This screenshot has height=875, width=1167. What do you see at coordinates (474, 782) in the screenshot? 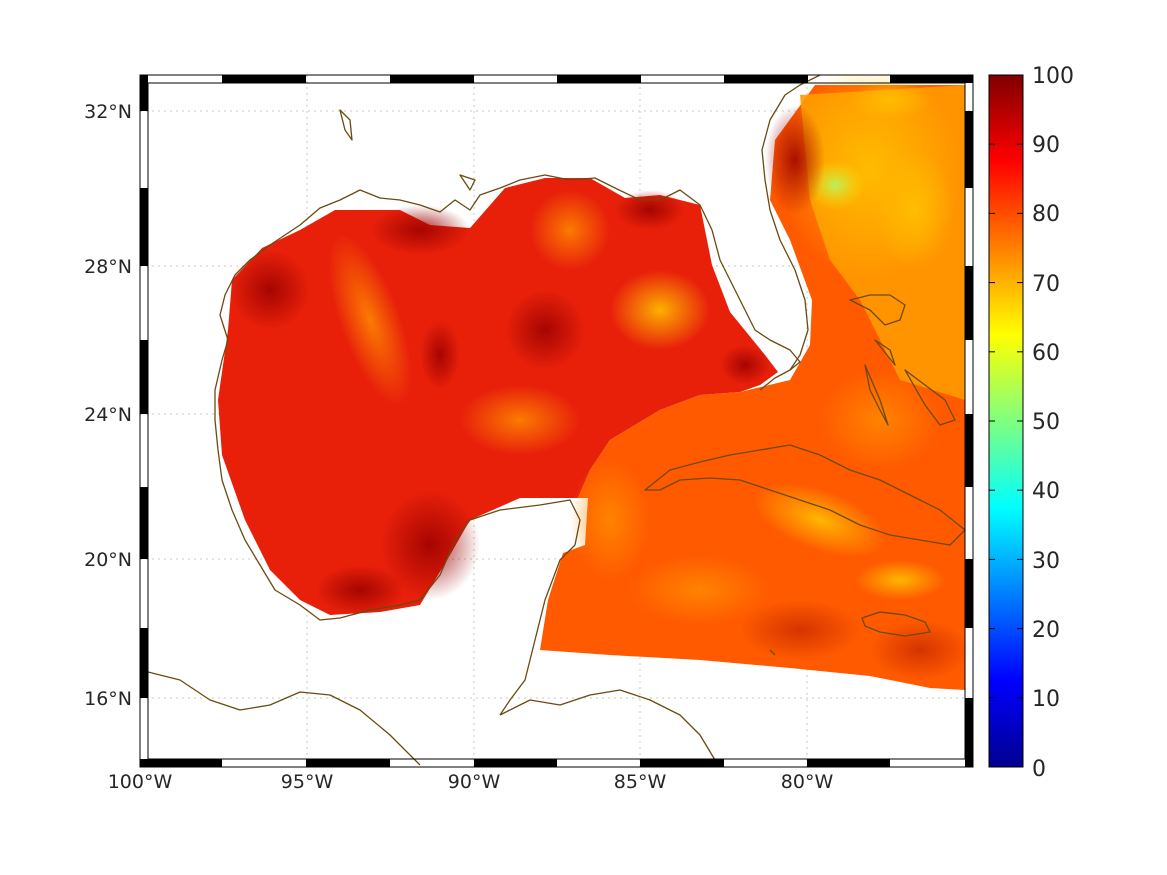
I see `lon-tick-label: 90°W` at bounding box center [474, 782].